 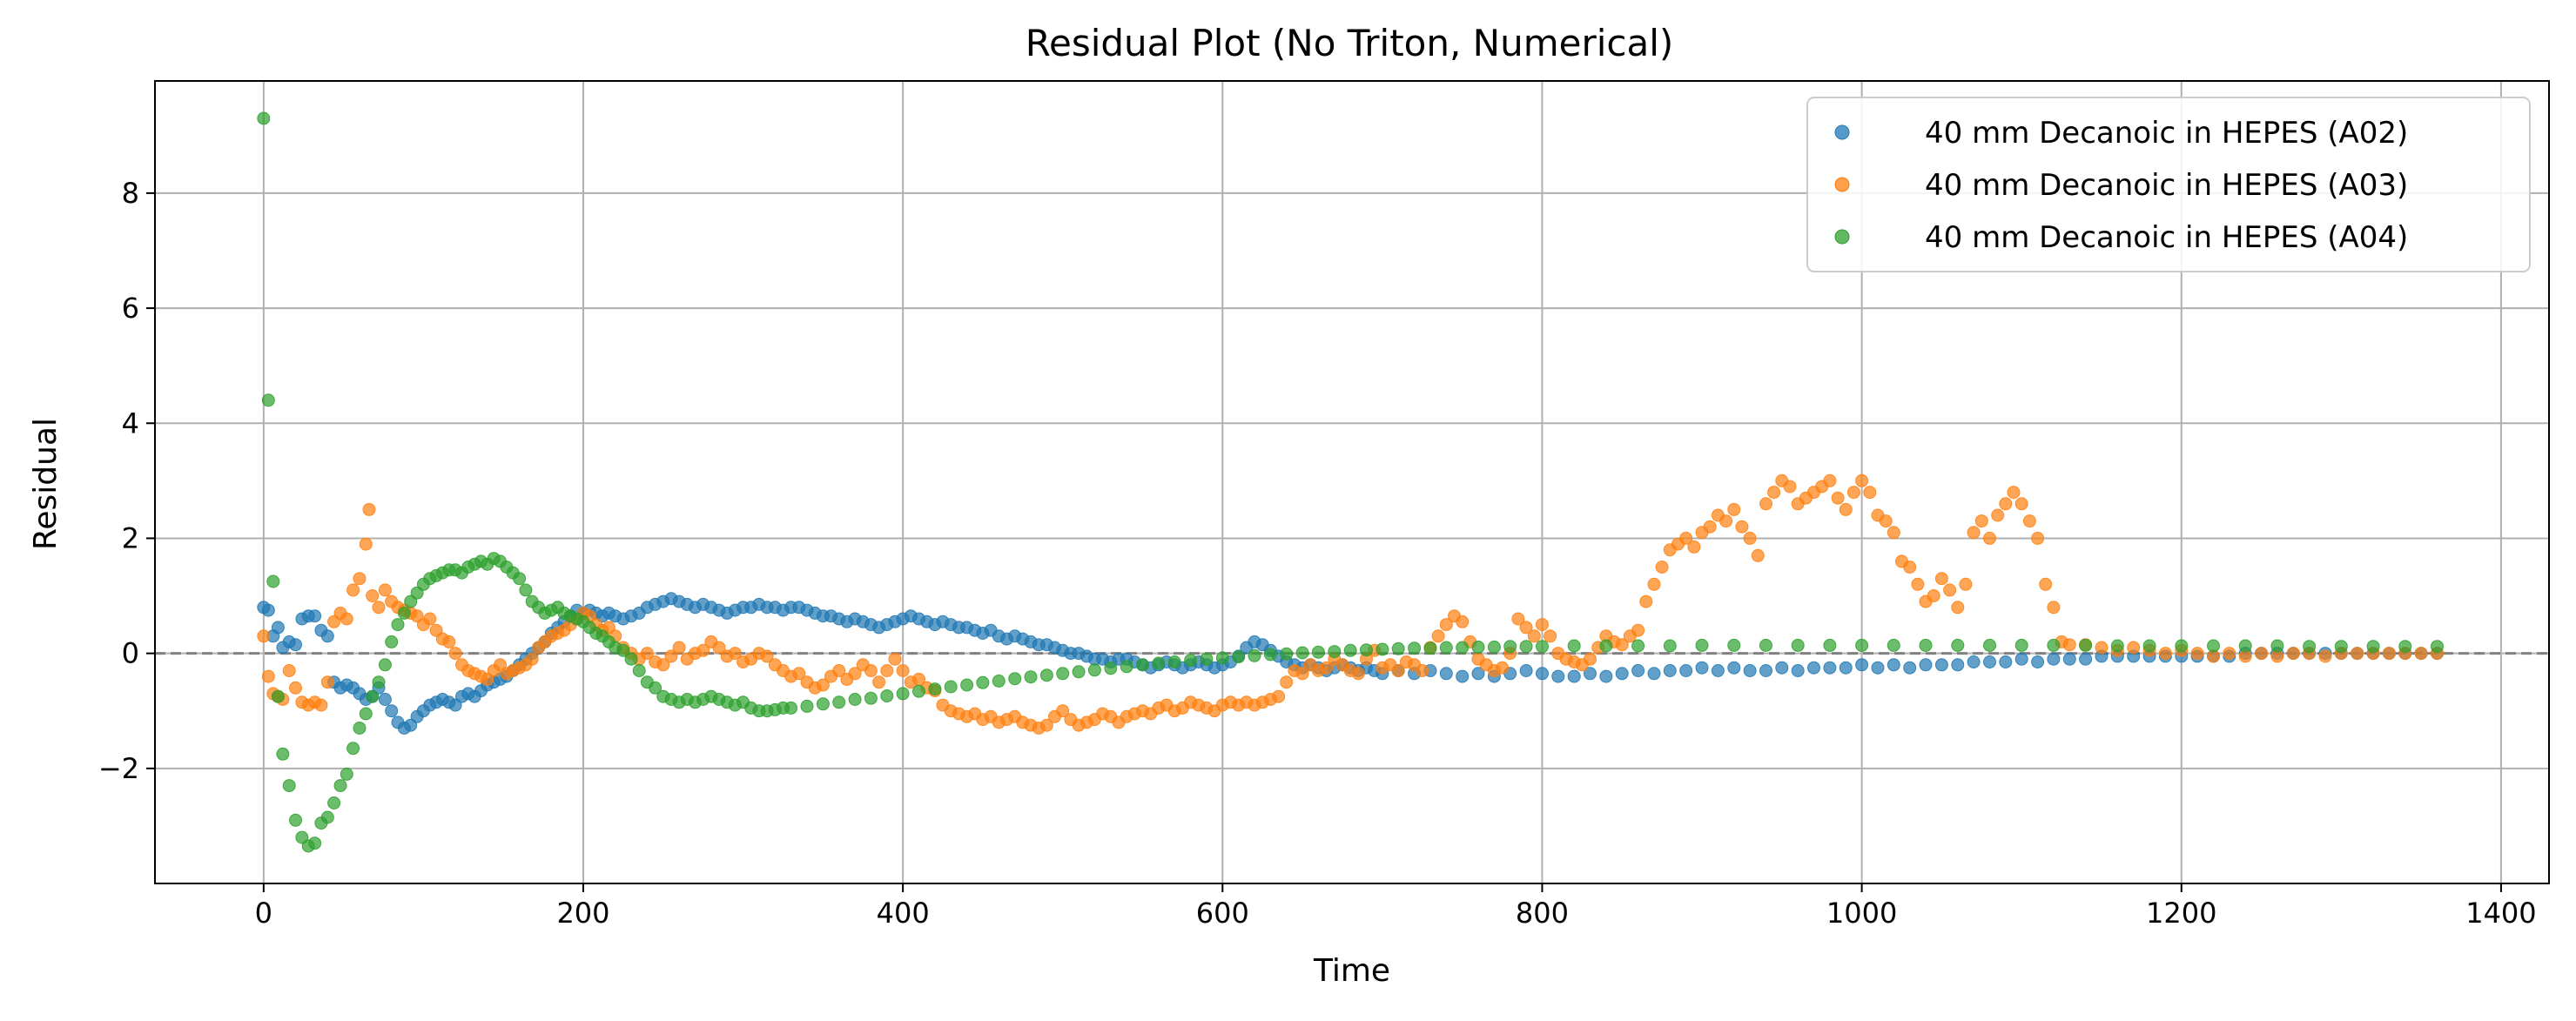 I want to click on x-tick-label: 1200, so click(x=2181, y=913).